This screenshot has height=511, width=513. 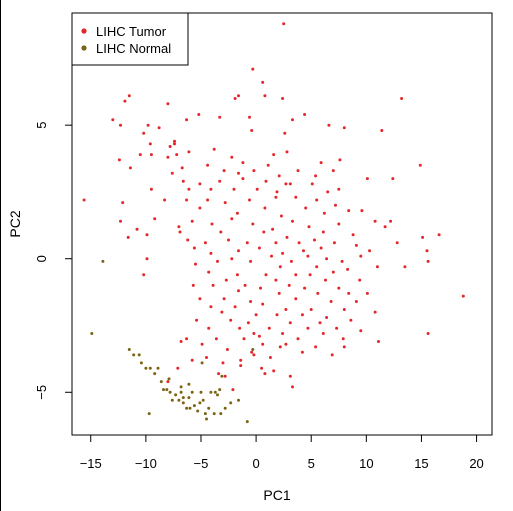 What do you see at coordinates (133, 48) in the screenshot?
I see `legend-label-normal: LIHC Normal` at bounding box center [133, 48].